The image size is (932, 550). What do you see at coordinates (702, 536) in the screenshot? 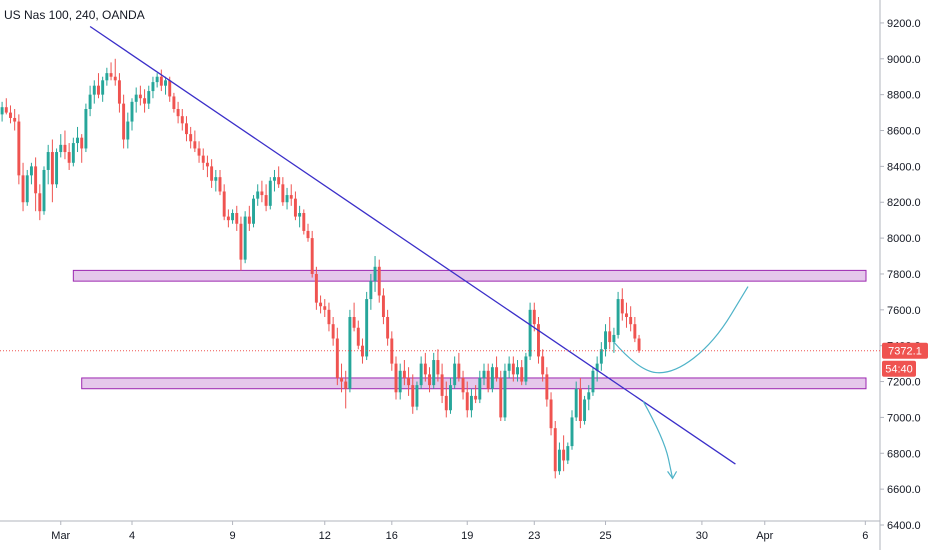
I see `time-tick-label: 30` at bounding box center [702, 536].